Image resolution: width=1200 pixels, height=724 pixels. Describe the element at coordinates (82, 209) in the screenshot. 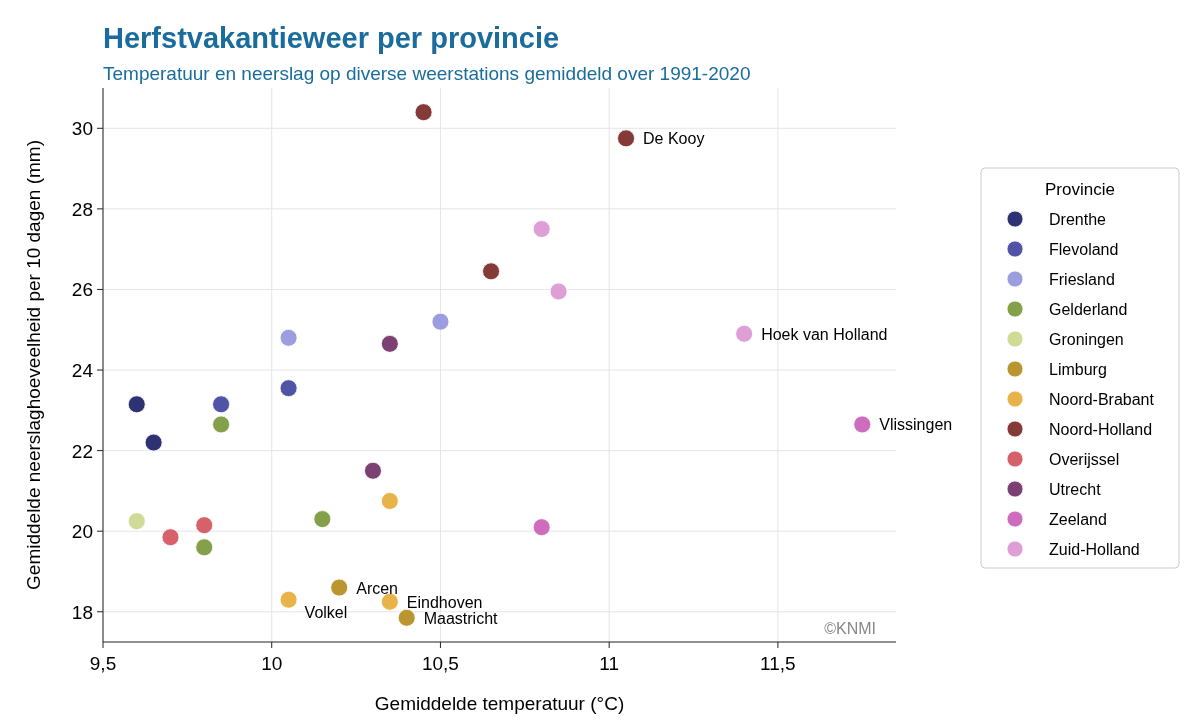

I see `y-tick-label: 28` at that location.